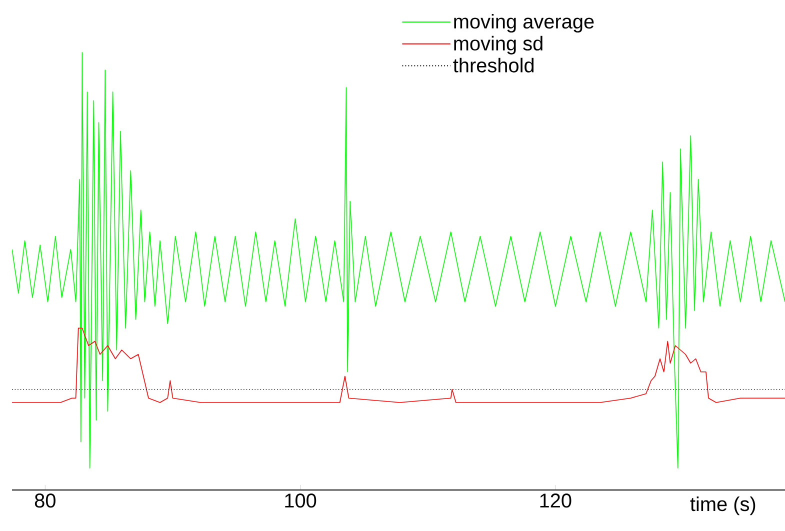 The width and height of the screenshot is (785, 531). Describe the element at coordinates (300, 501) in the screenshot. I see `x-tick-label: 100` at that location.